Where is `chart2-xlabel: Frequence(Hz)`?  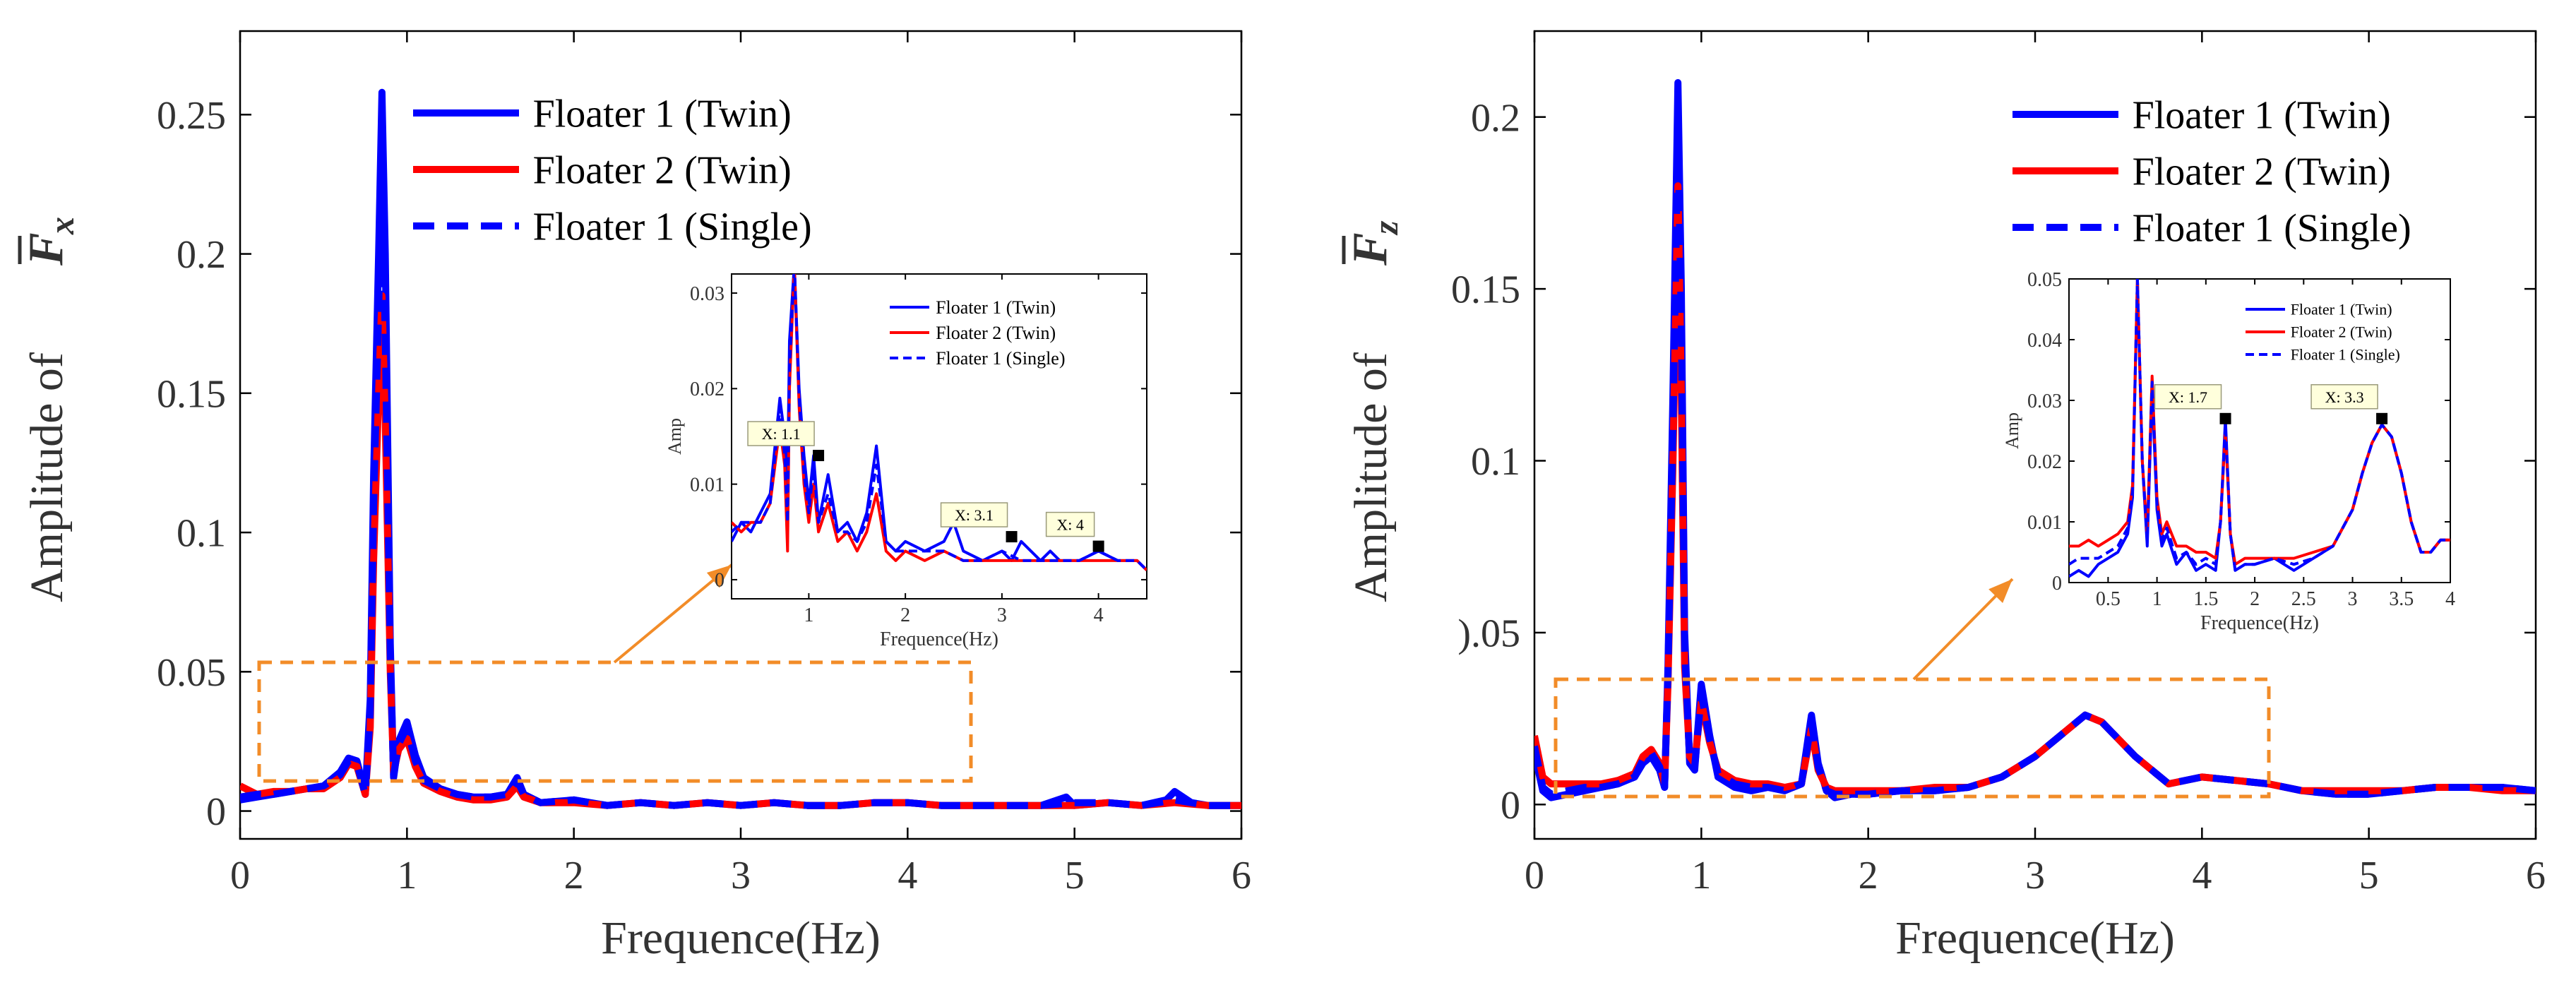
chart2-xlabel: Frequence(Hz) is located at coordinates (2035, 938).